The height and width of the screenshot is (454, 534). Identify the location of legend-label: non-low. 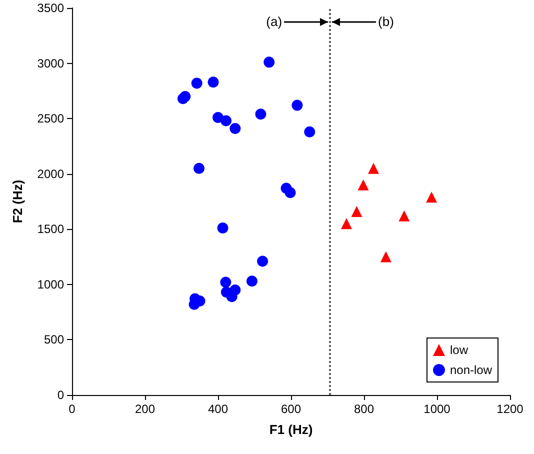
(471, 370).